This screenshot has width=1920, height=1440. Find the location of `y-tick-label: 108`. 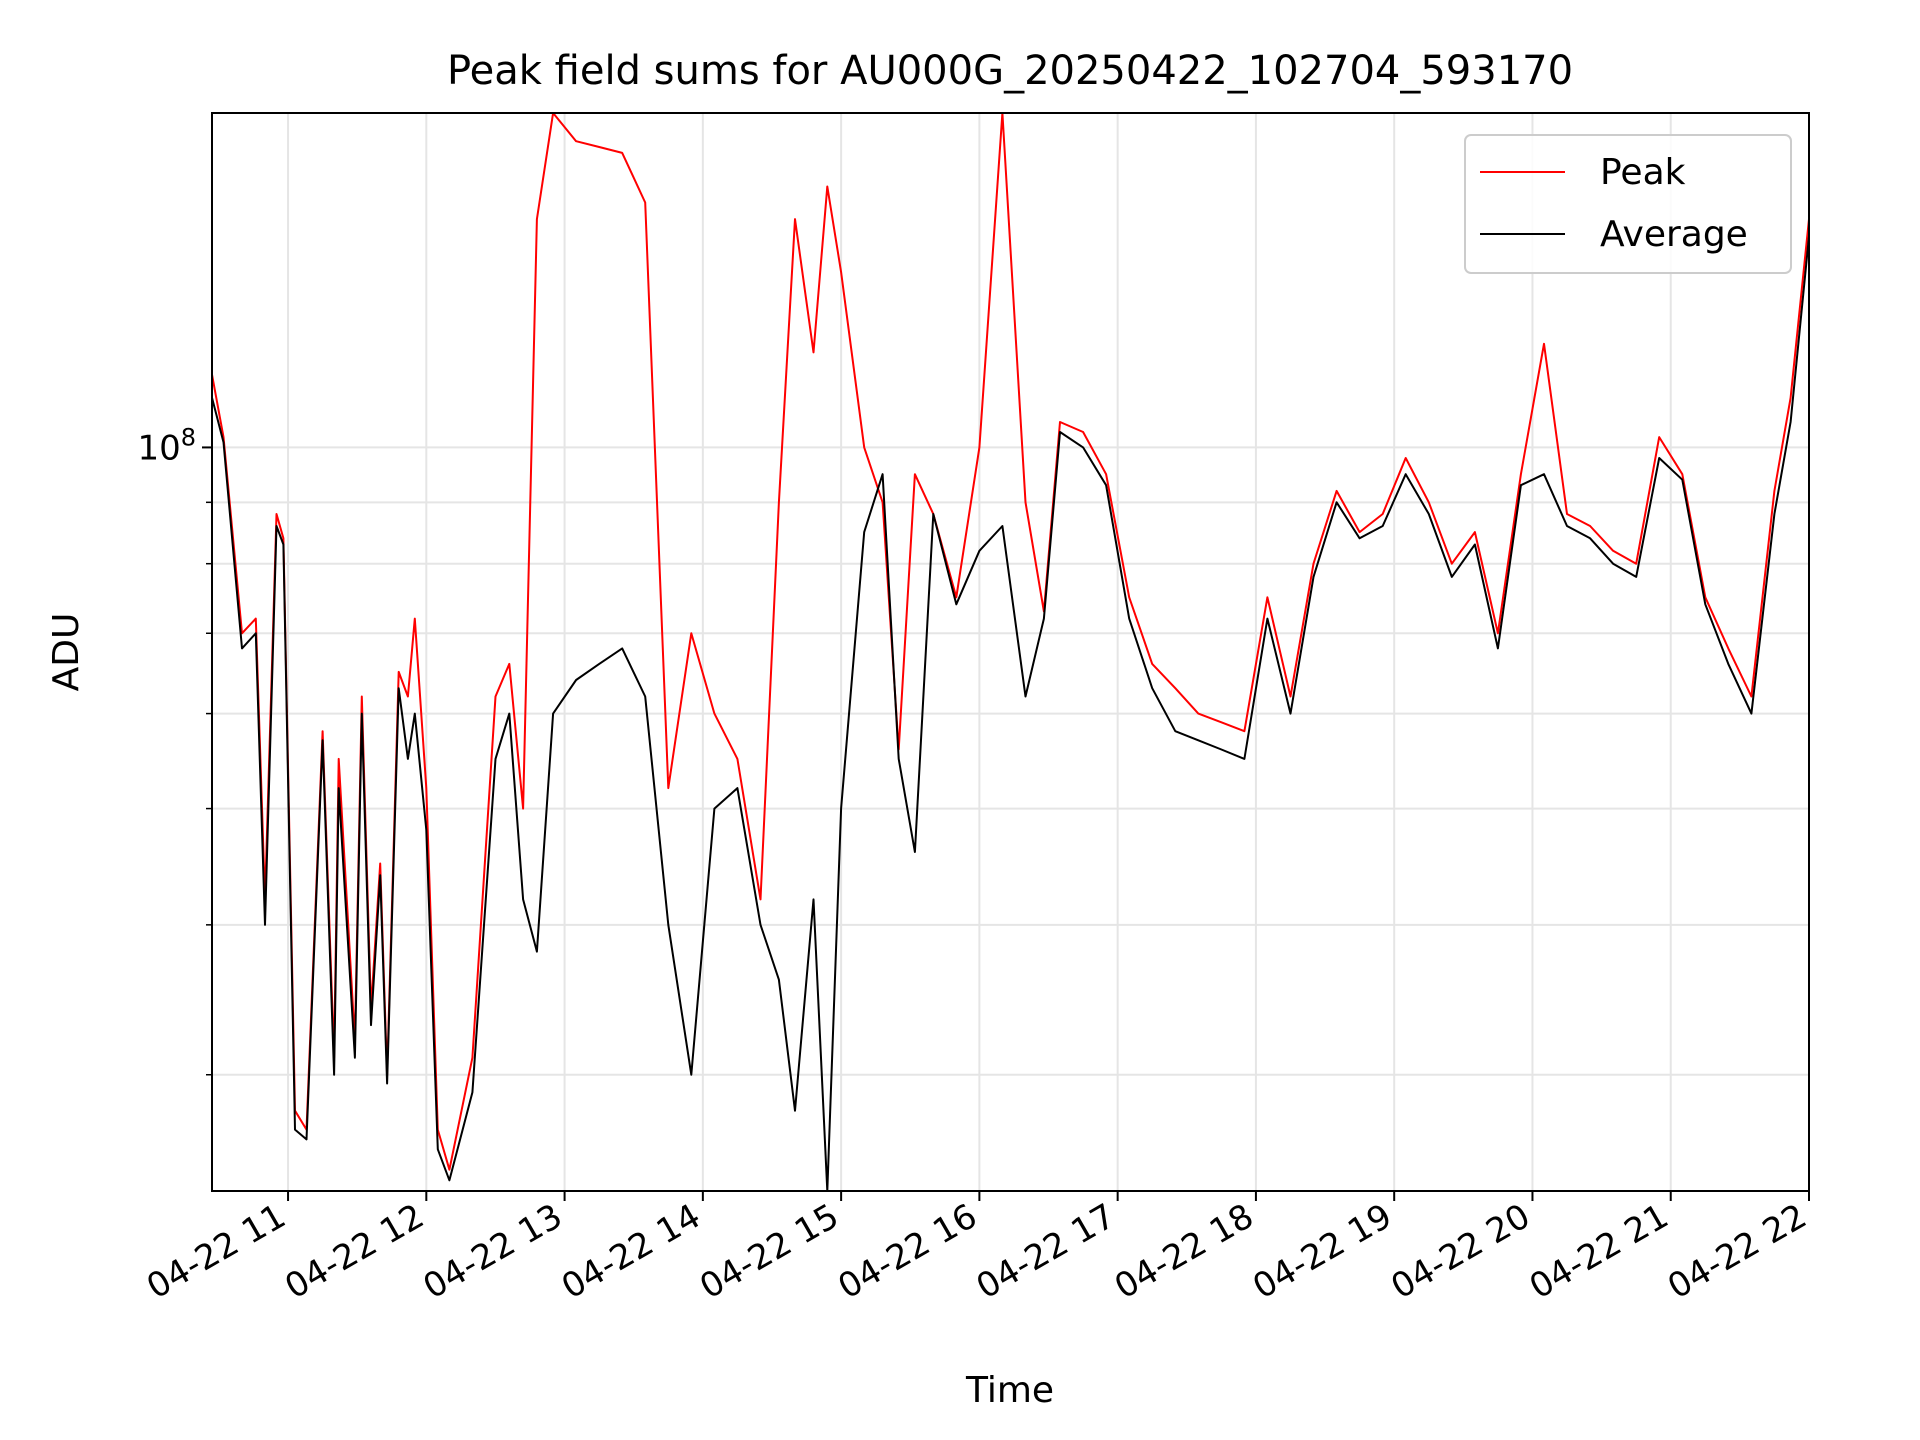

y-tick-label: 108 is located at coordinates (166, 445).